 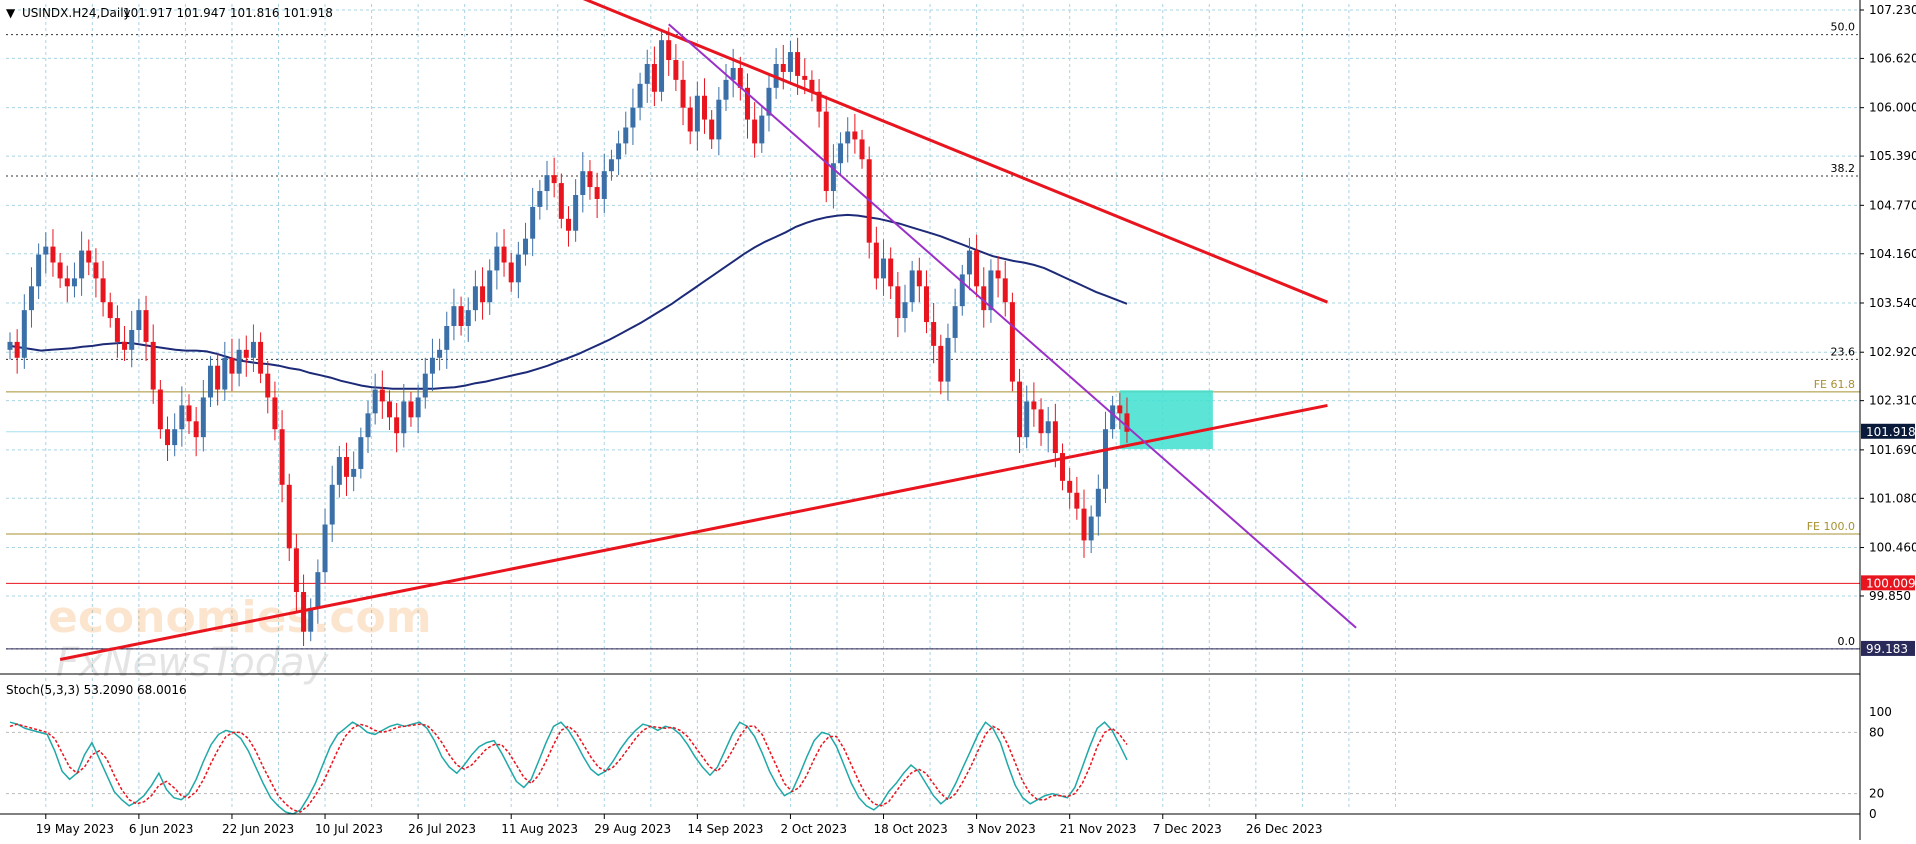 What do you see at coordinates (1892, 205) in the screenshot?
I see `price-tick-label: 104.770` at bounding box center [1892, 205].